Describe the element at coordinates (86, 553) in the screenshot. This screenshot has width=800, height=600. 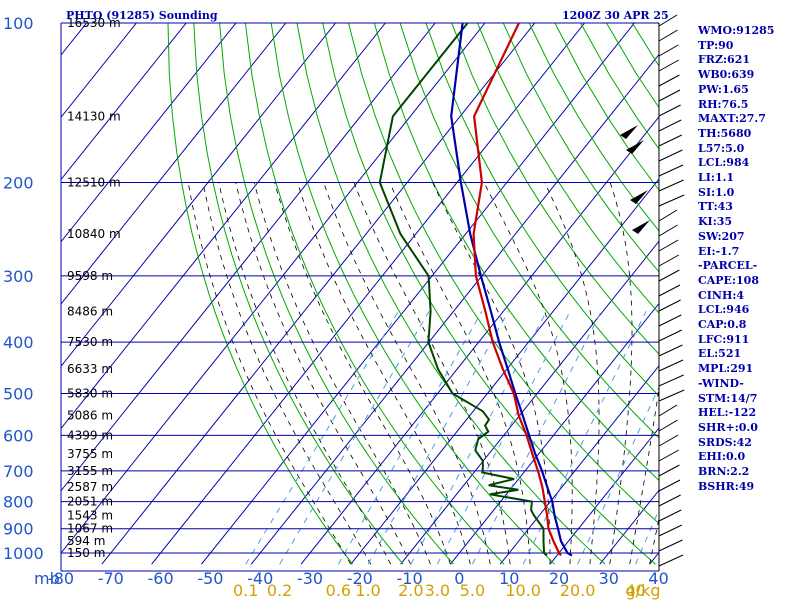
I see `height-label: 150 m` at that location.